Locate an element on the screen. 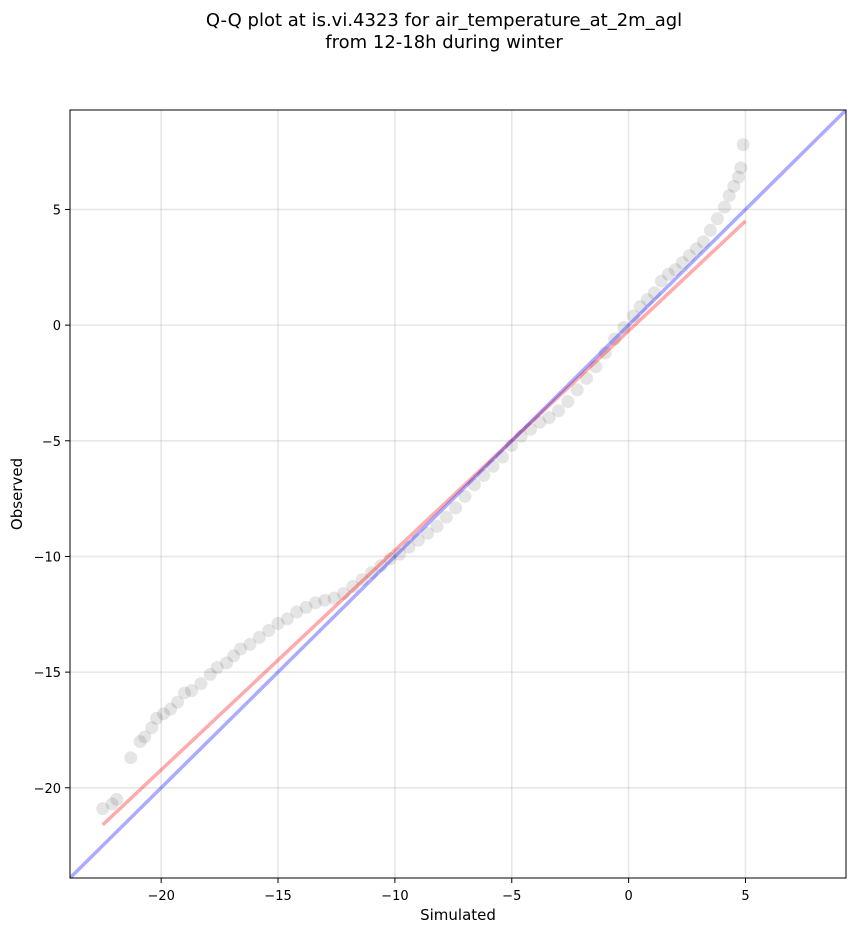 The height and width of the screenshot is (934, 854). x-tick-label: 5 is located at coordinates (745, 896).